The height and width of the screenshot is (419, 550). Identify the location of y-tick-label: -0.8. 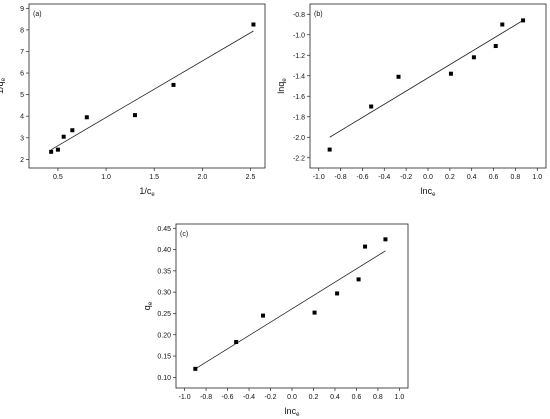
(299, 15).